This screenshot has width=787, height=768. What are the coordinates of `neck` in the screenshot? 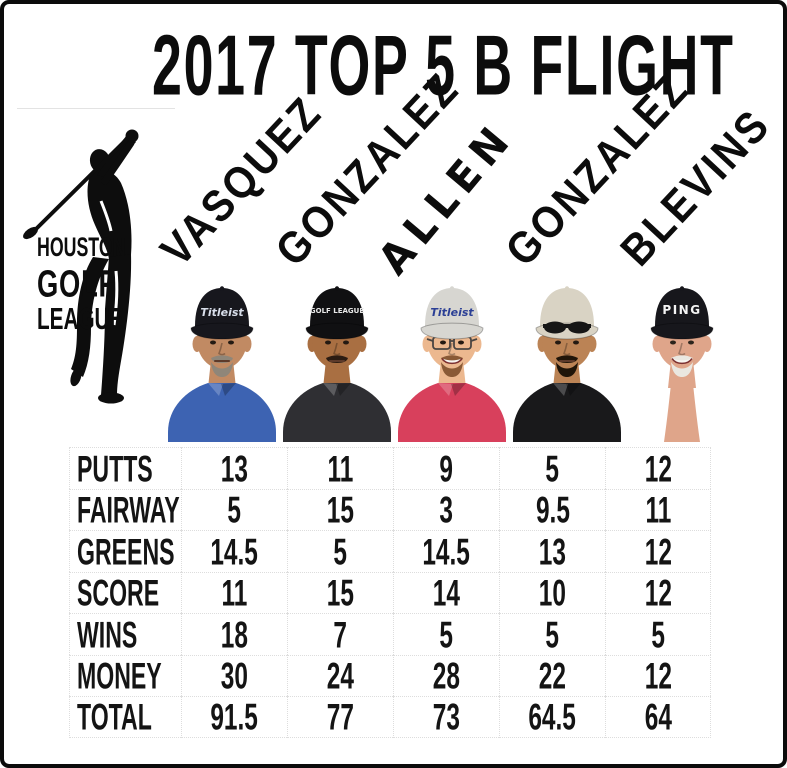 It's located at (682, 408).